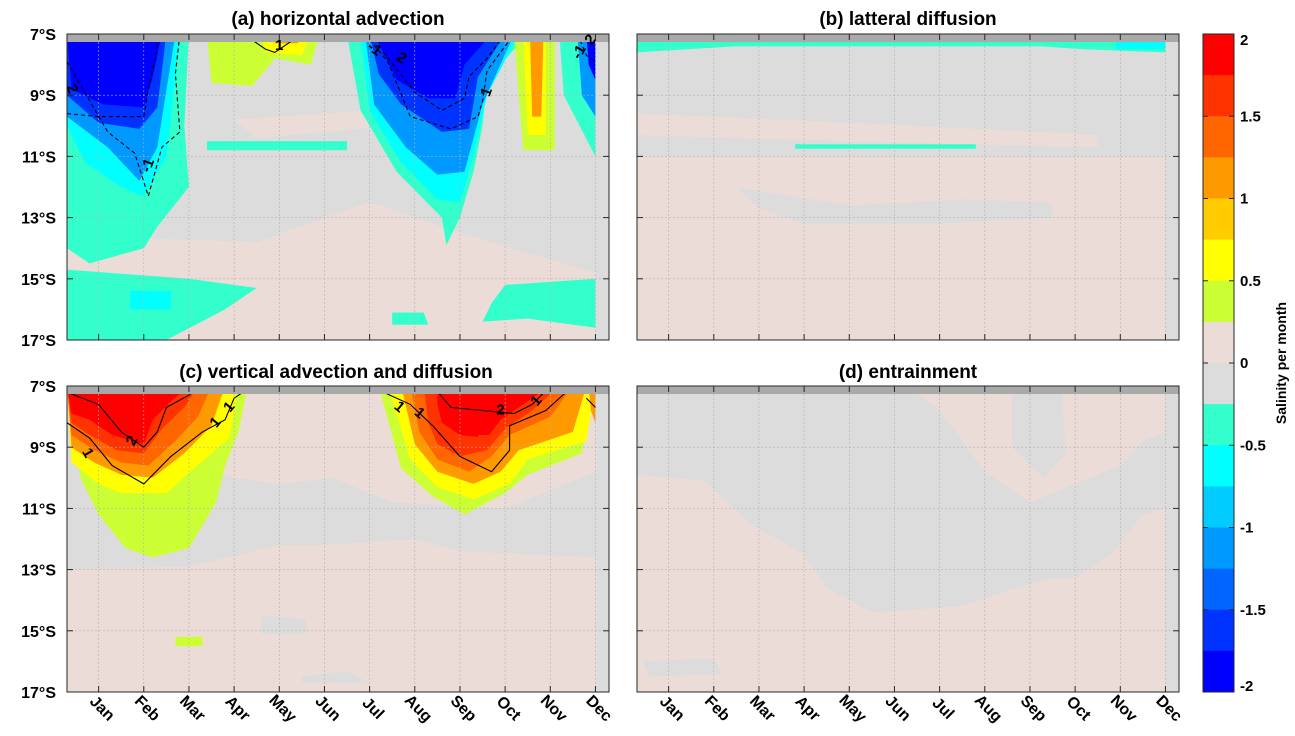 The image size is (1295, 736). What do you see at coordinates (331, 435) in the screenshot?
I see `panel-c-contours` at bounding box center [331, 435].